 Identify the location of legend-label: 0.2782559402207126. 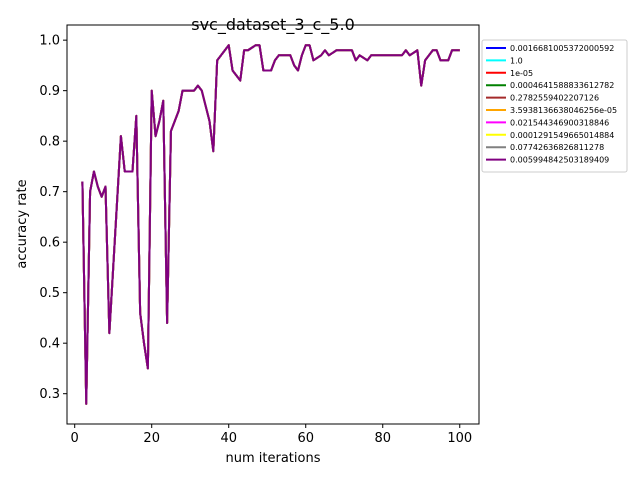
(554, 98).